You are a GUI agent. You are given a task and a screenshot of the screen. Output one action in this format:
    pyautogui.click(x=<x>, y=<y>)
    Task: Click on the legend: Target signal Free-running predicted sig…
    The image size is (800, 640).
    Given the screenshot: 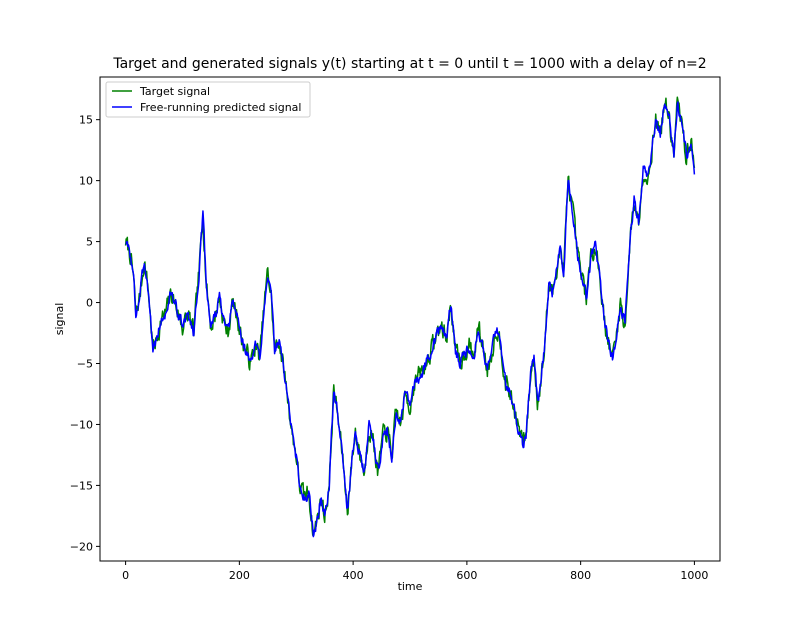 What is the action you would take?
    pyautogui.click(x=208, y=99)
    